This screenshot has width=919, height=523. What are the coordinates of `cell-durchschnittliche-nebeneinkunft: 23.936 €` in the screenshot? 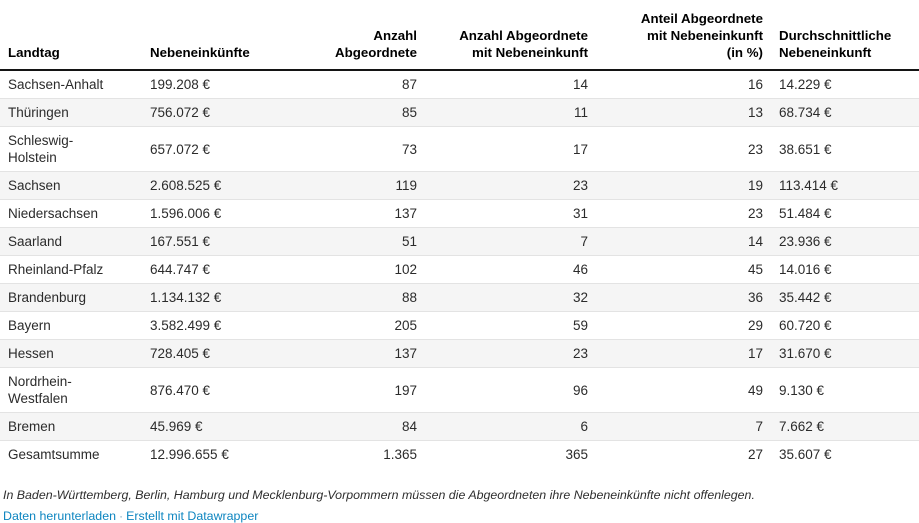 It's located at (805, 241).